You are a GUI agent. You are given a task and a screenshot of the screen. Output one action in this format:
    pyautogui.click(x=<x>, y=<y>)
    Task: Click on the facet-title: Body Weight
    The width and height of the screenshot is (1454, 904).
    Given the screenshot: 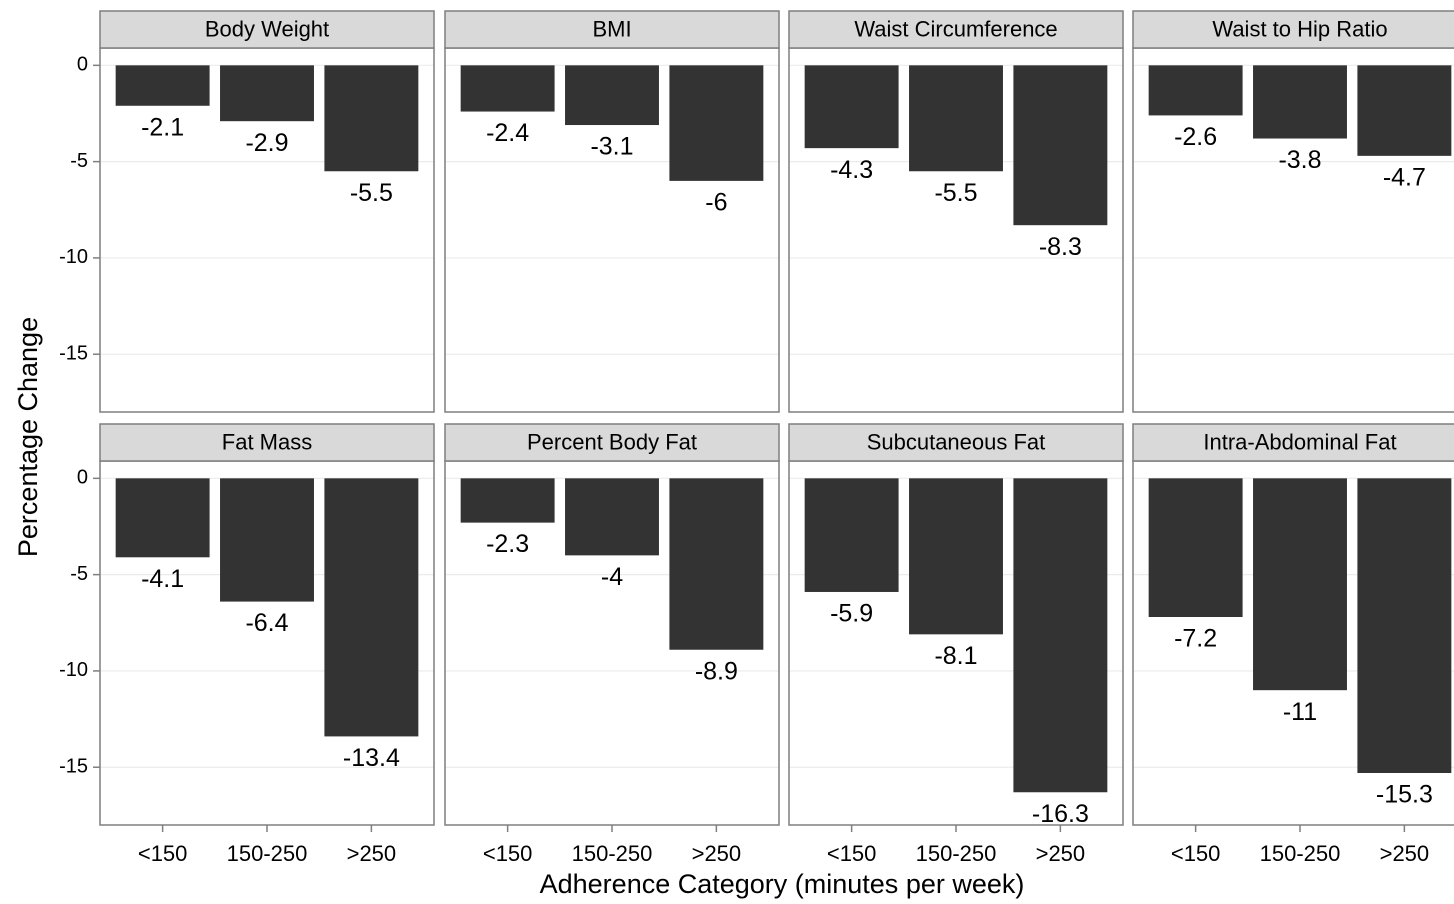 What is the action you would take?
    pyautogui.click(x=267, y=28)
    